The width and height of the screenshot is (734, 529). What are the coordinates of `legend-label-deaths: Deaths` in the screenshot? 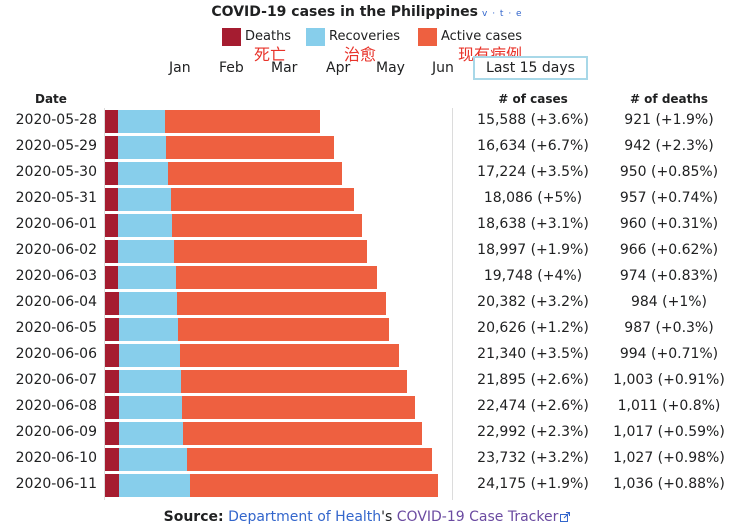 It's located at (268, 36).